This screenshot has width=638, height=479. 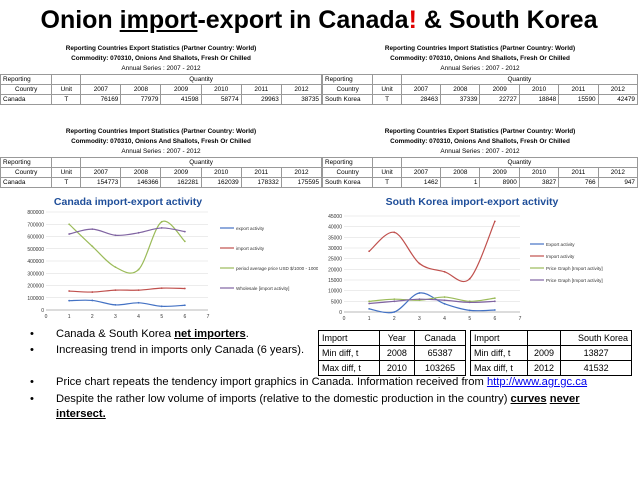 I want to click on y-tick-label: 15000, so click(x=335, y=281).